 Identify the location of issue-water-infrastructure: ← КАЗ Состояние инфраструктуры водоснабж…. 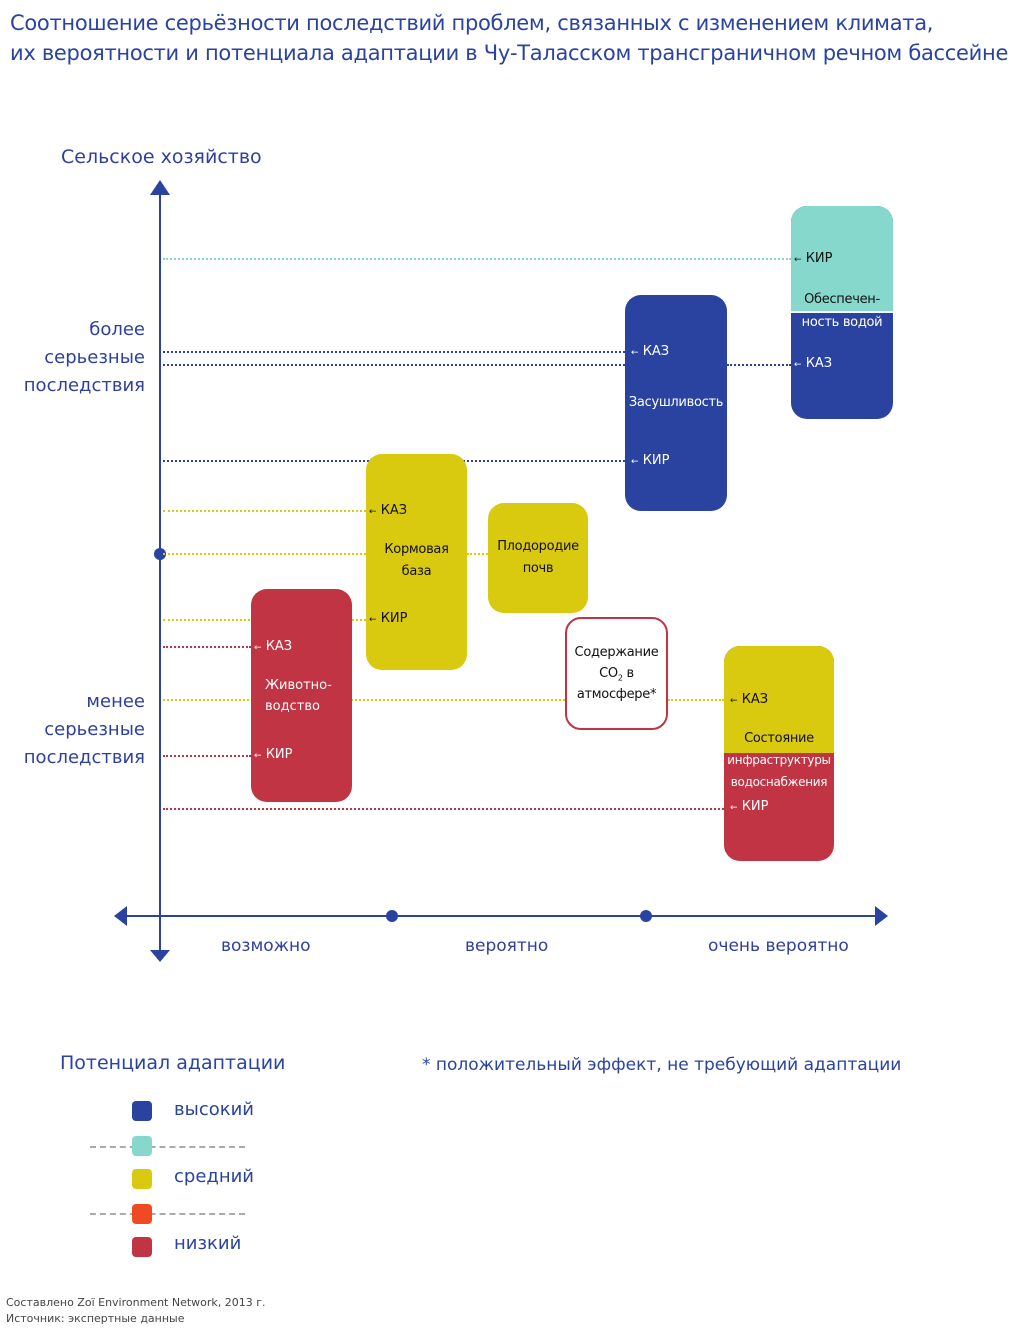
(779, 753).